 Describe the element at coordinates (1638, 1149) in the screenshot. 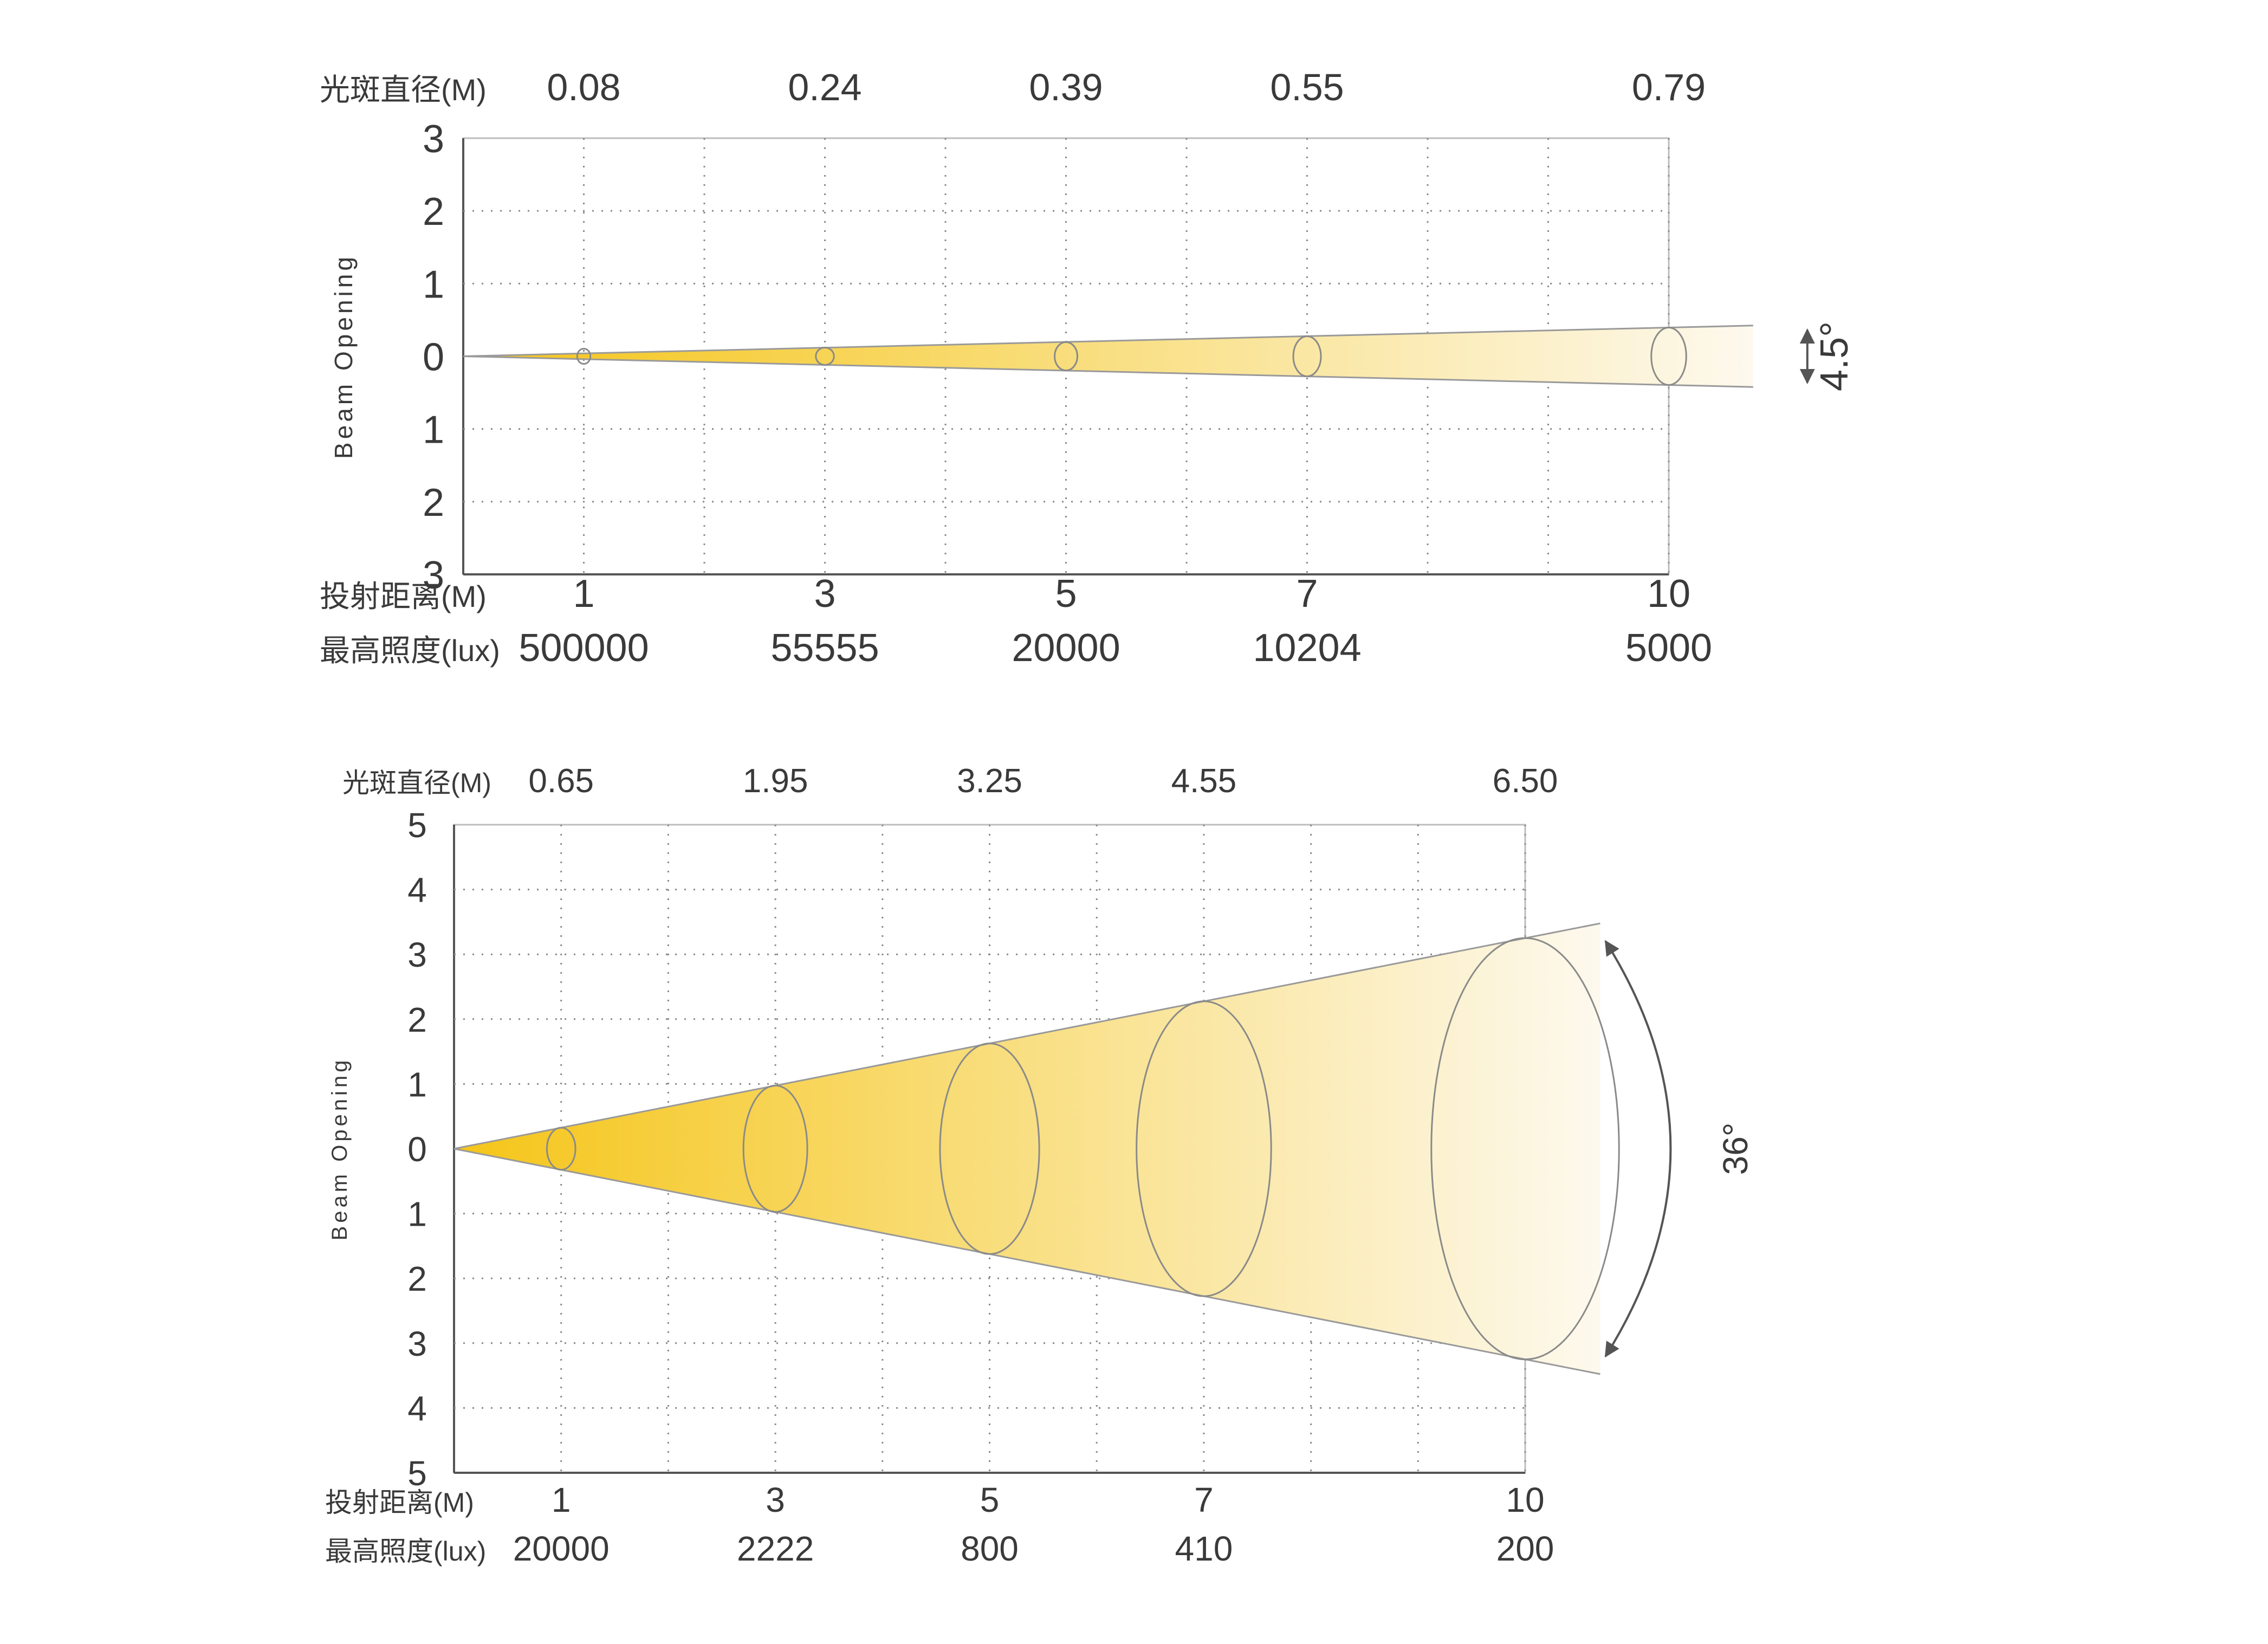

I see `beam-angle-arrow` at that location.